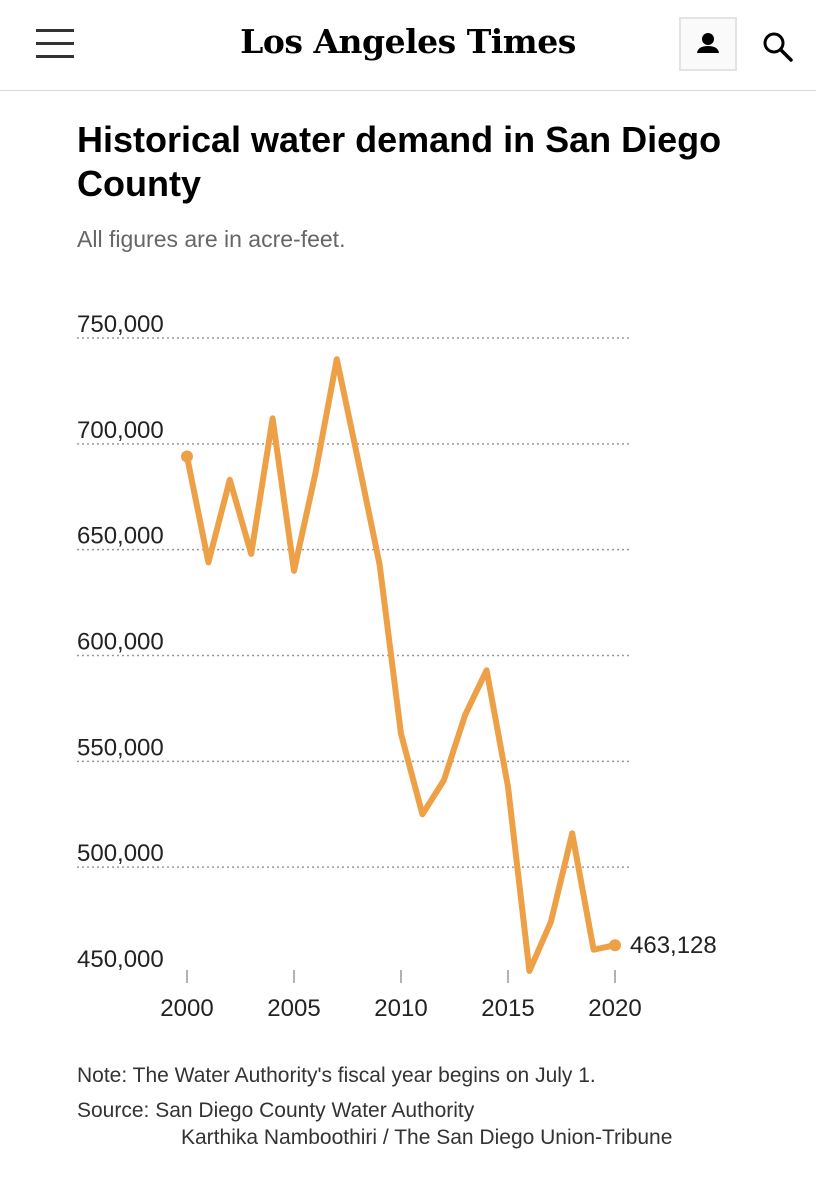 This screenshot has height=1200, width=816. I want to click on user-icon, so click(708, 43).